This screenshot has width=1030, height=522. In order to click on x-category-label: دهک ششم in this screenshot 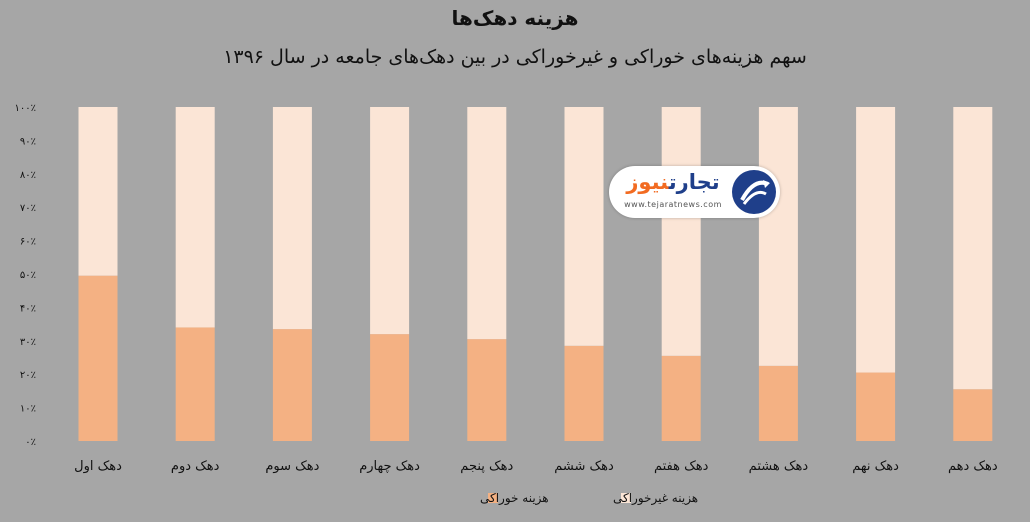, I will do `click(584, 466)`.